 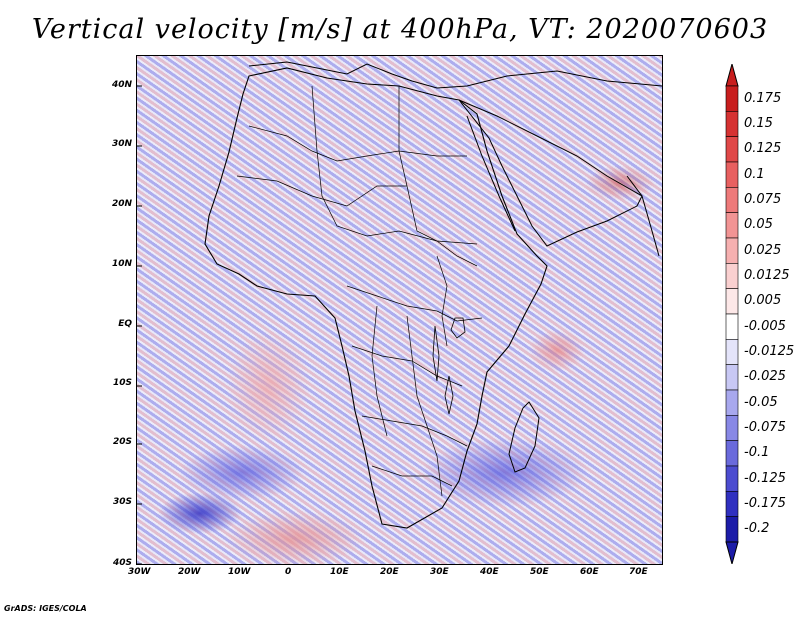 I want to click on colorbar-label: -0.175, so click(x=765, y=503).